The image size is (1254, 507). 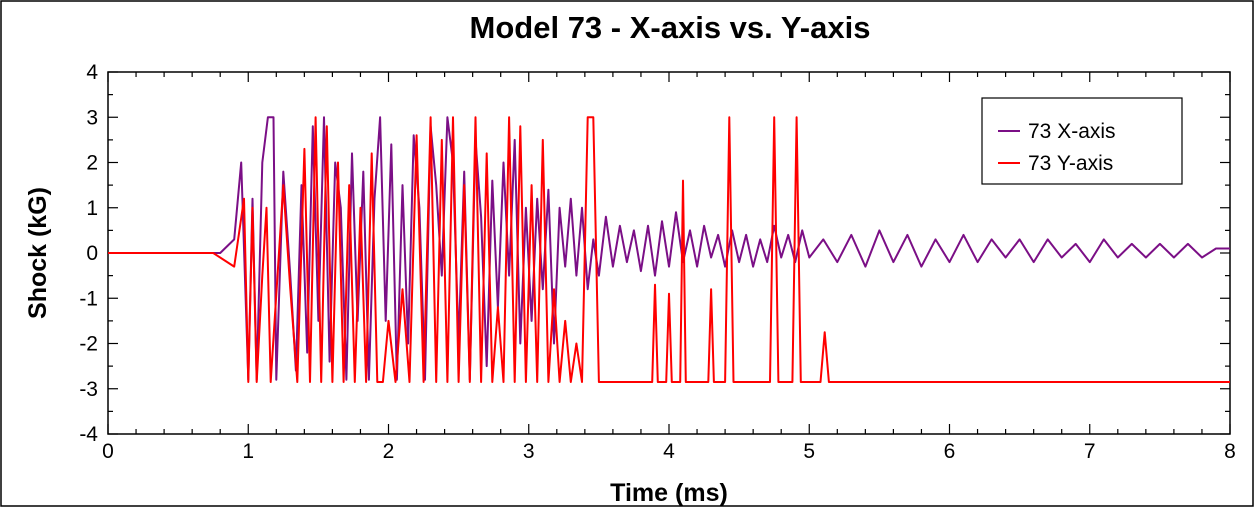 What do you see at coordinates (950, 451) in the screenshot?
I see `x-tick-label: 6` at bounding box center [950, 451].